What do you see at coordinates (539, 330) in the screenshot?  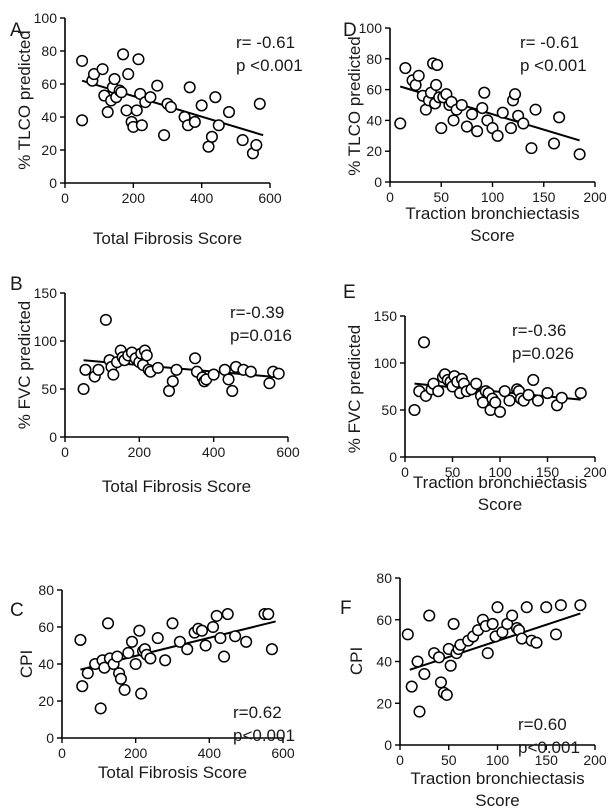 I see `correlation-r: r=-0.36` at bounding box center [539, 330].